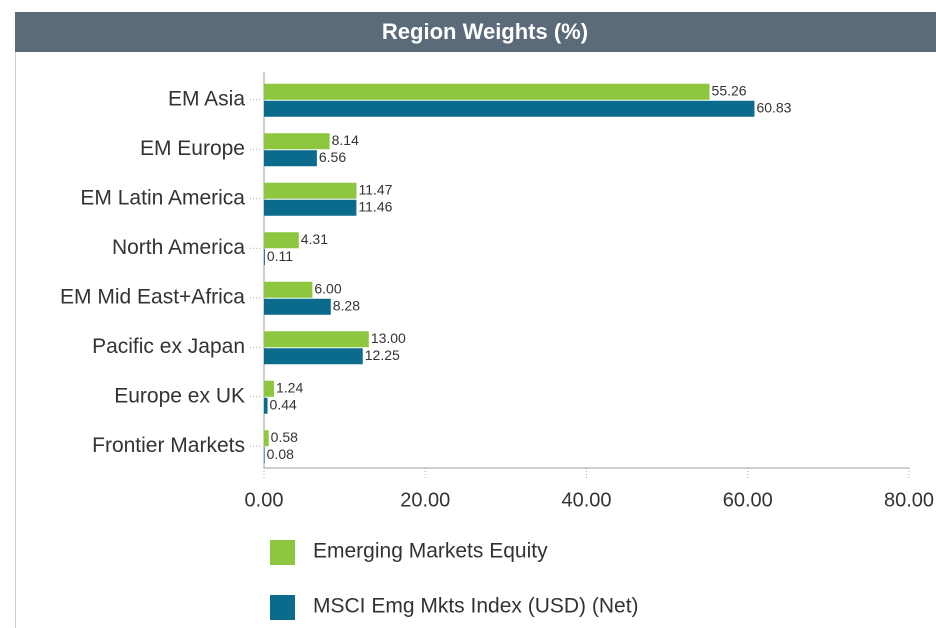 The width and height of the screenshot is (936, 628). I want to click on x-tick-label: 20.00, so click(425, 500).